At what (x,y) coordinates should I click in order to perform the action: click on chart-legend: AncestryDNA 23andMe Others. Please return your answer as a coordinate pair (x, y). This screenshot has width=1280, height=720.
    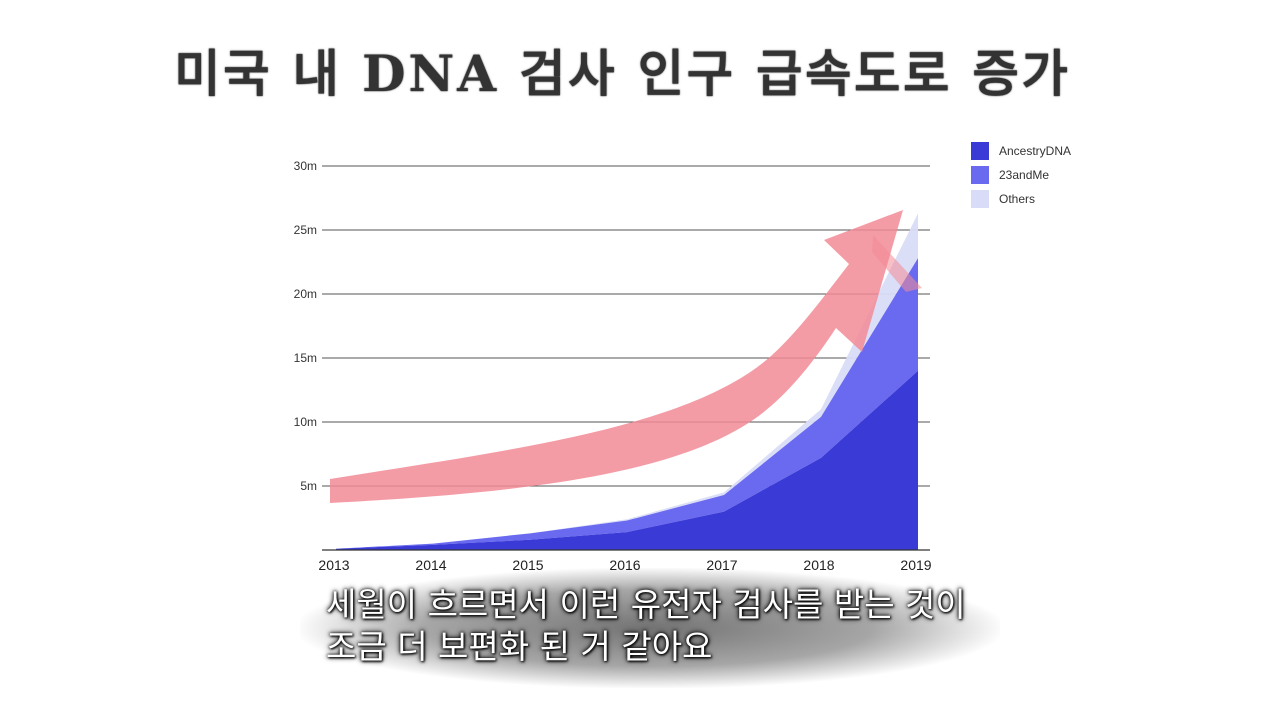
    Looking at the image, I should click on (1021, 175).